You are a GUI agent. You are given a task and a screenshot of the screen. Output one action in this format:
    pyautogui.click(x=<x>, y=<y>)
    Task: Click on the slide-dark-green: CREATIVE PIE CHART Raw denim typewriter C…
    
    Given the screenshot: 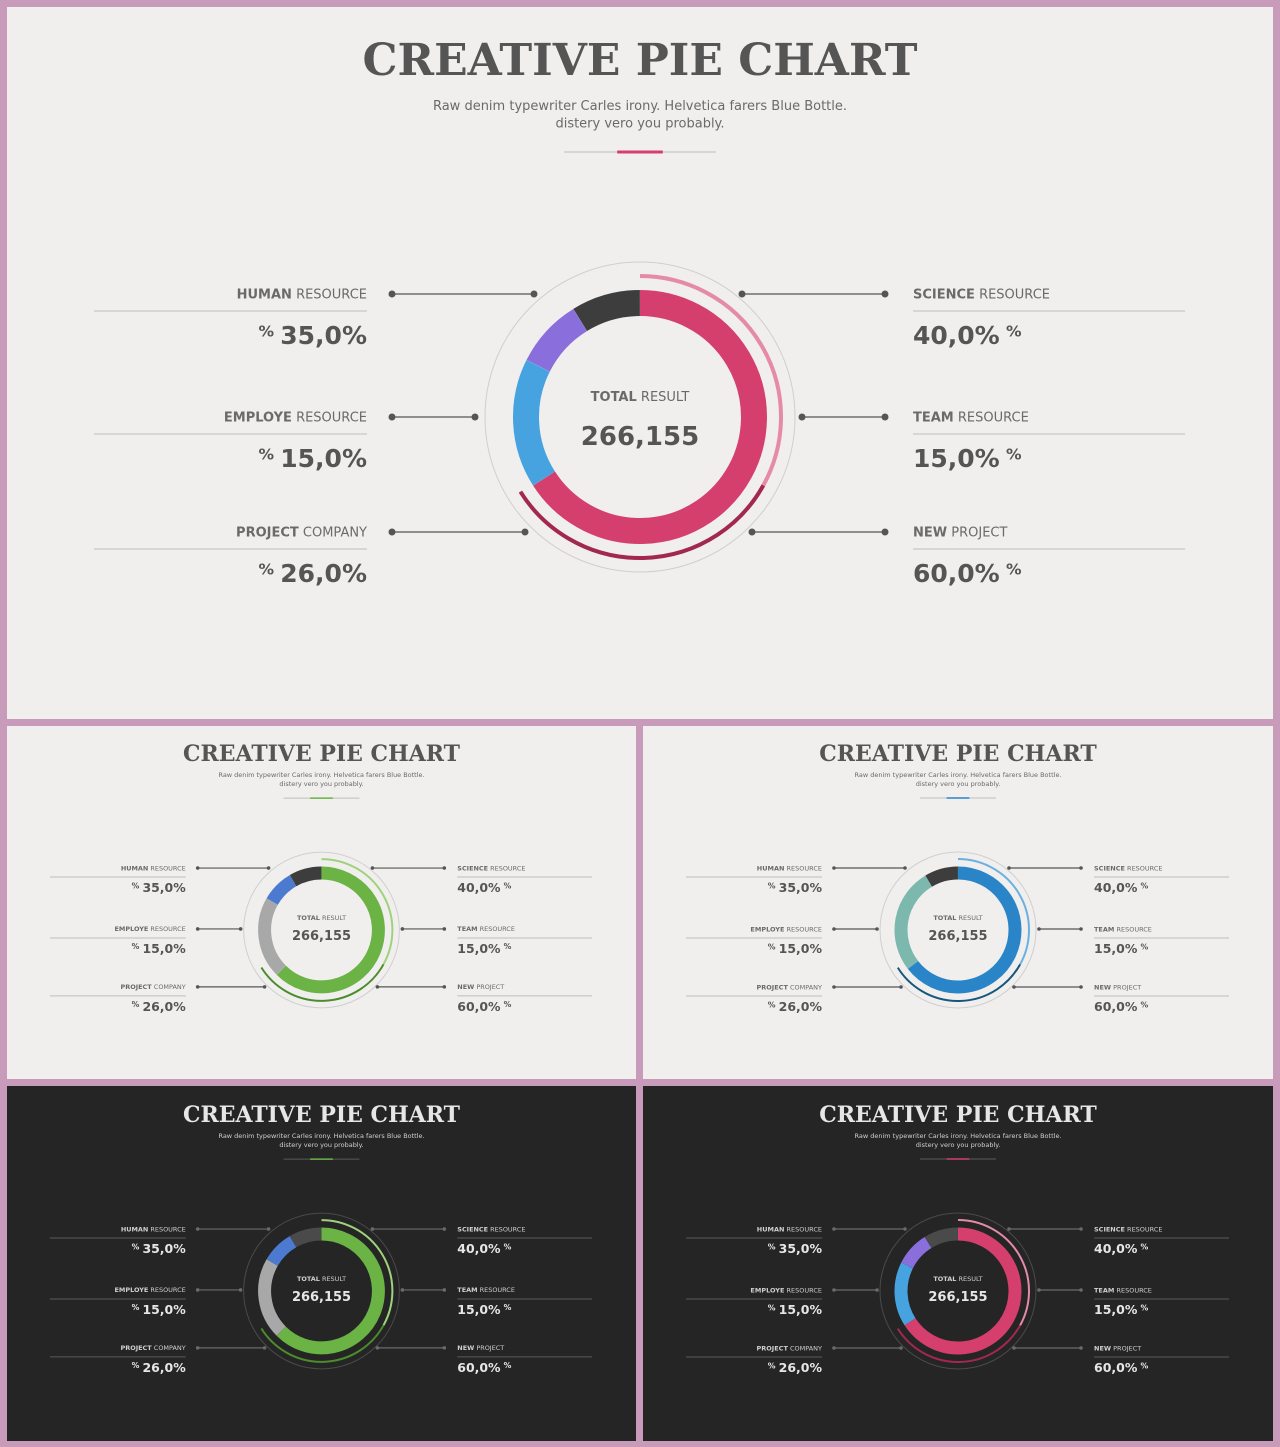 What is the action you would take?
    pyautogui.click(x=321, y=1263)
    